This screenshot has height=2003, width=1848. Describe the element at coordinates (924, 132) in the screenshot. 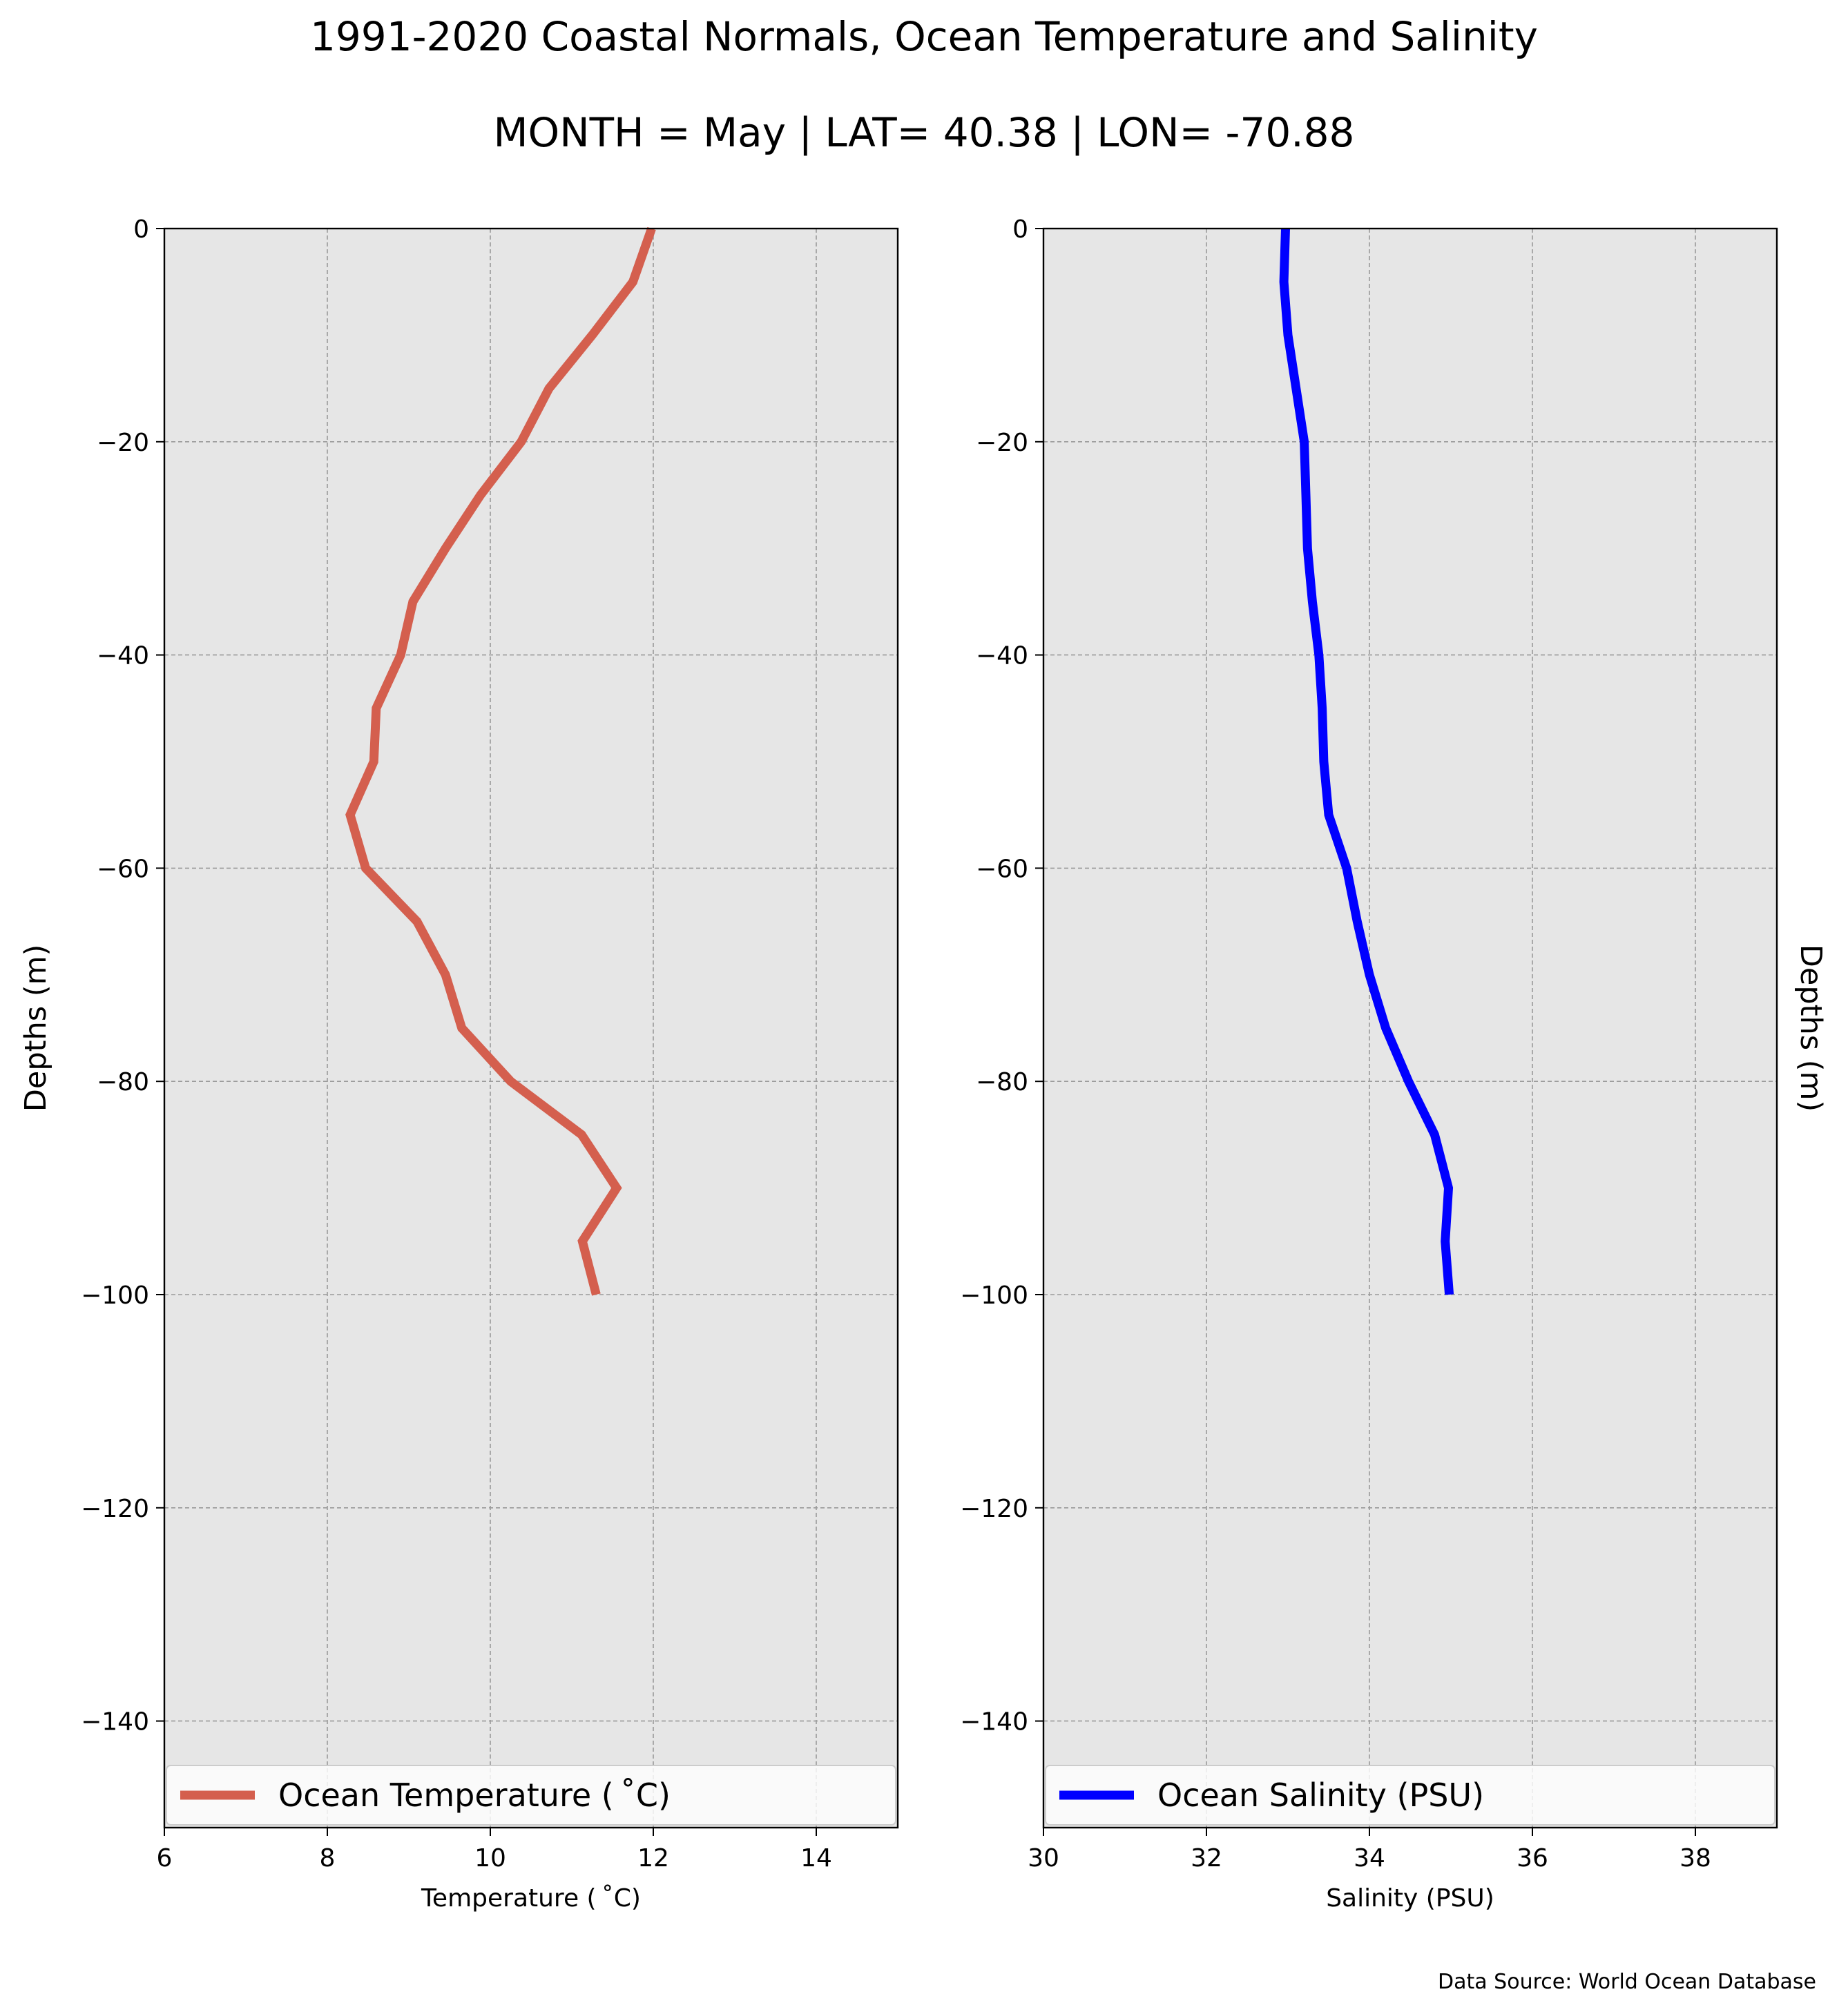

I see `figure-subtitle: MONTH = May | LAT= 40.38 | LON= -70.88` at that location.